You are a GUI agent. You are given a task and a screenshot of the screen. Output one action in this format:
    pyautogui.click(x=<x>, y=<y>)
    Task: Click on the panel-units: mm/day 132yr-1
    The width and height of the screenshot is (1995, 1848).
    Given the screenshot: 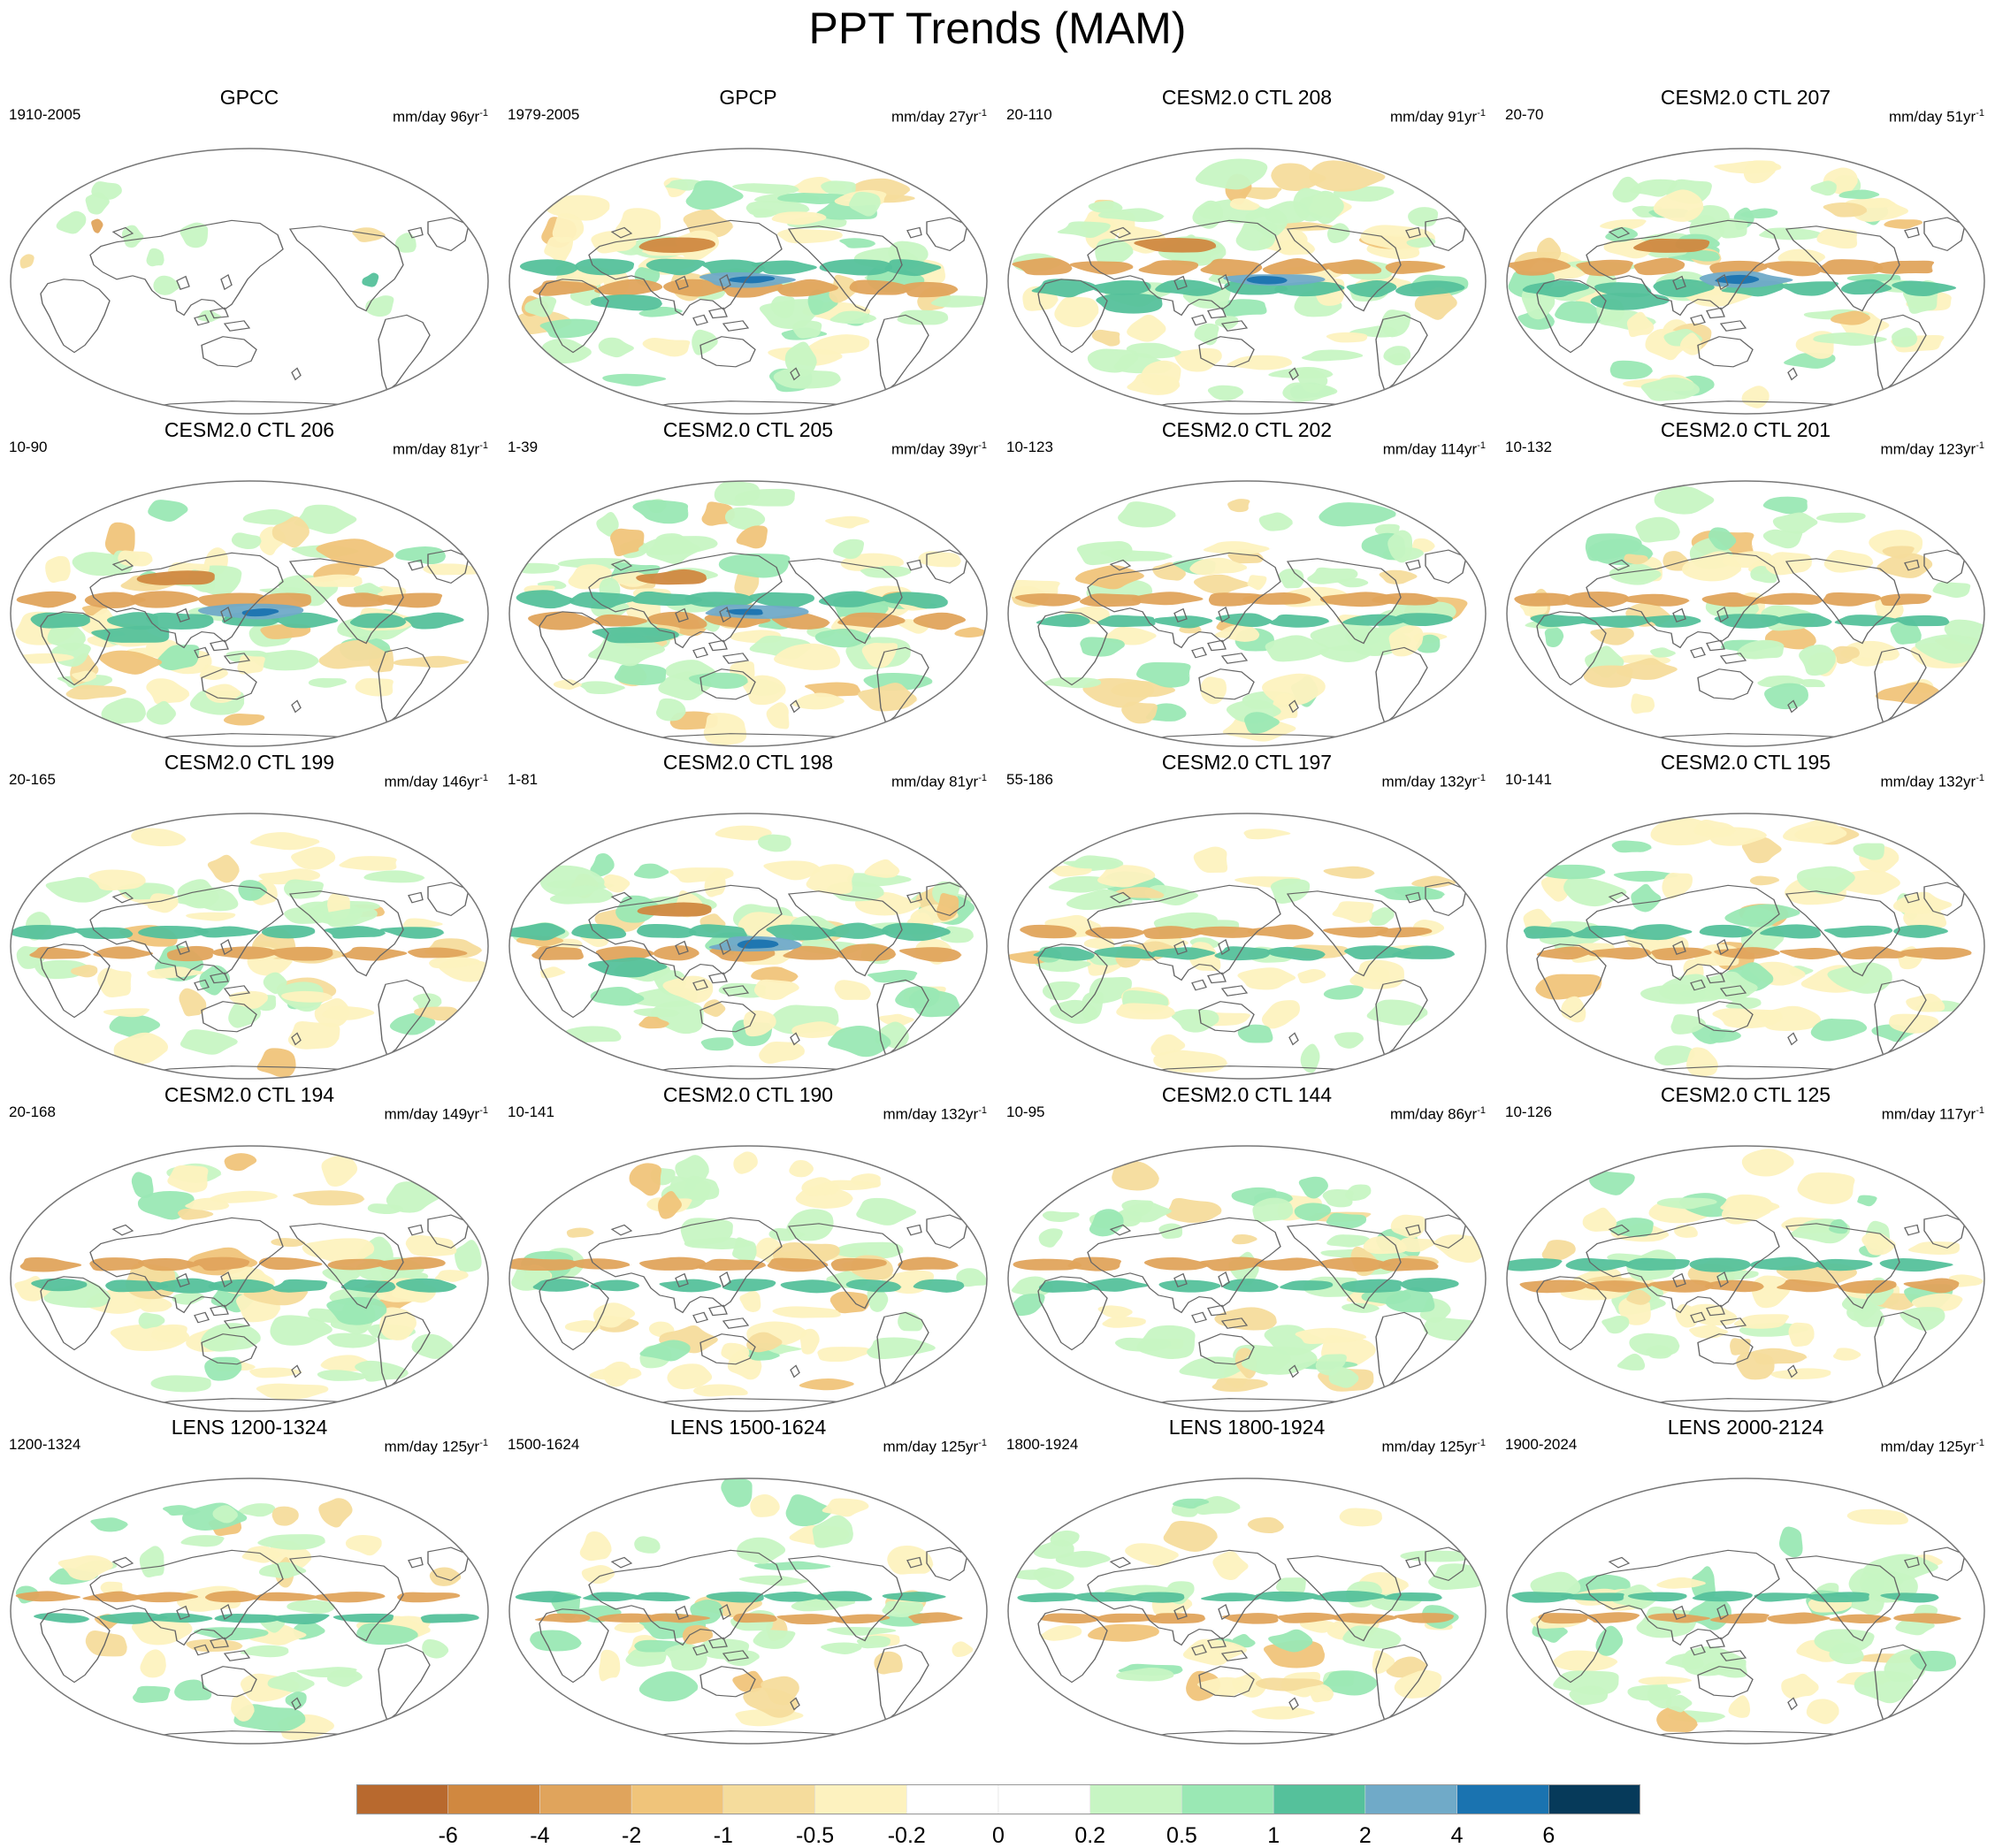 What is the action you would take?
    pyautogui.click(x=1433, y=781)
    